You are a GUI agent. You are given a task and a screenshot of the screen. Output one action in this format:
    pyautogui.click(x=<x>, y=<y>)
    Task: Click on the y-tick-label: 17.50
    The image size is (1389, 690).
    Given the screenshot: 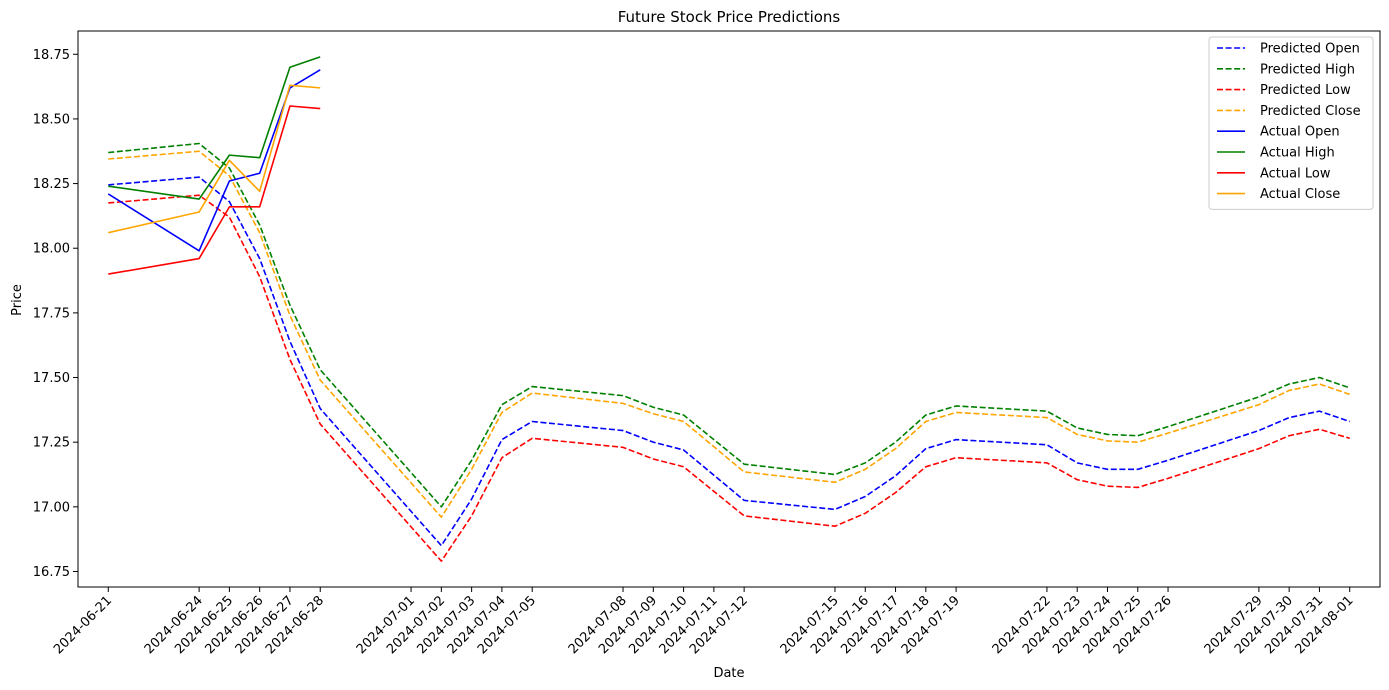 What is the action you would take?
    pyautogui.click(x=51, y=378)
    